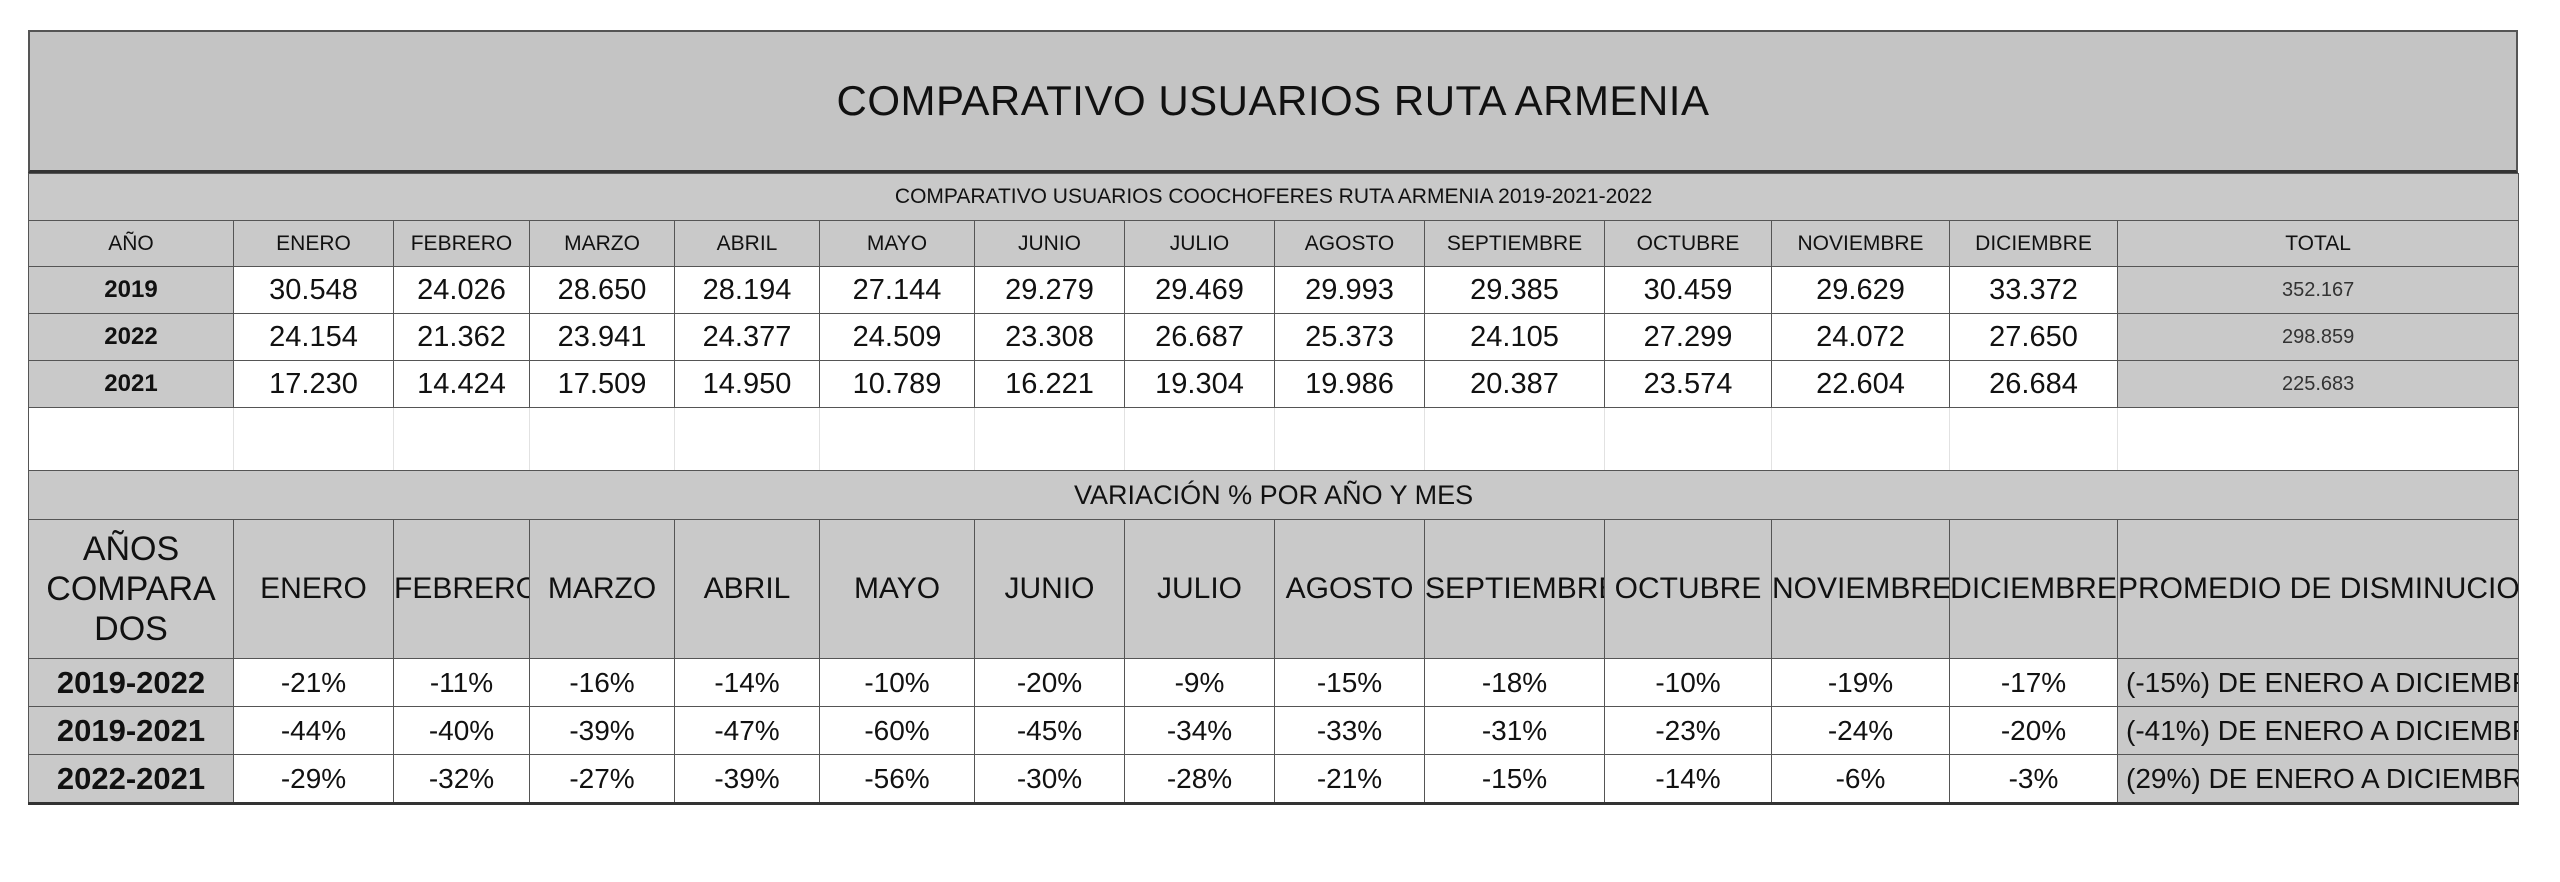  I want to click on percent-cell: -31%, so click(1514, 730).